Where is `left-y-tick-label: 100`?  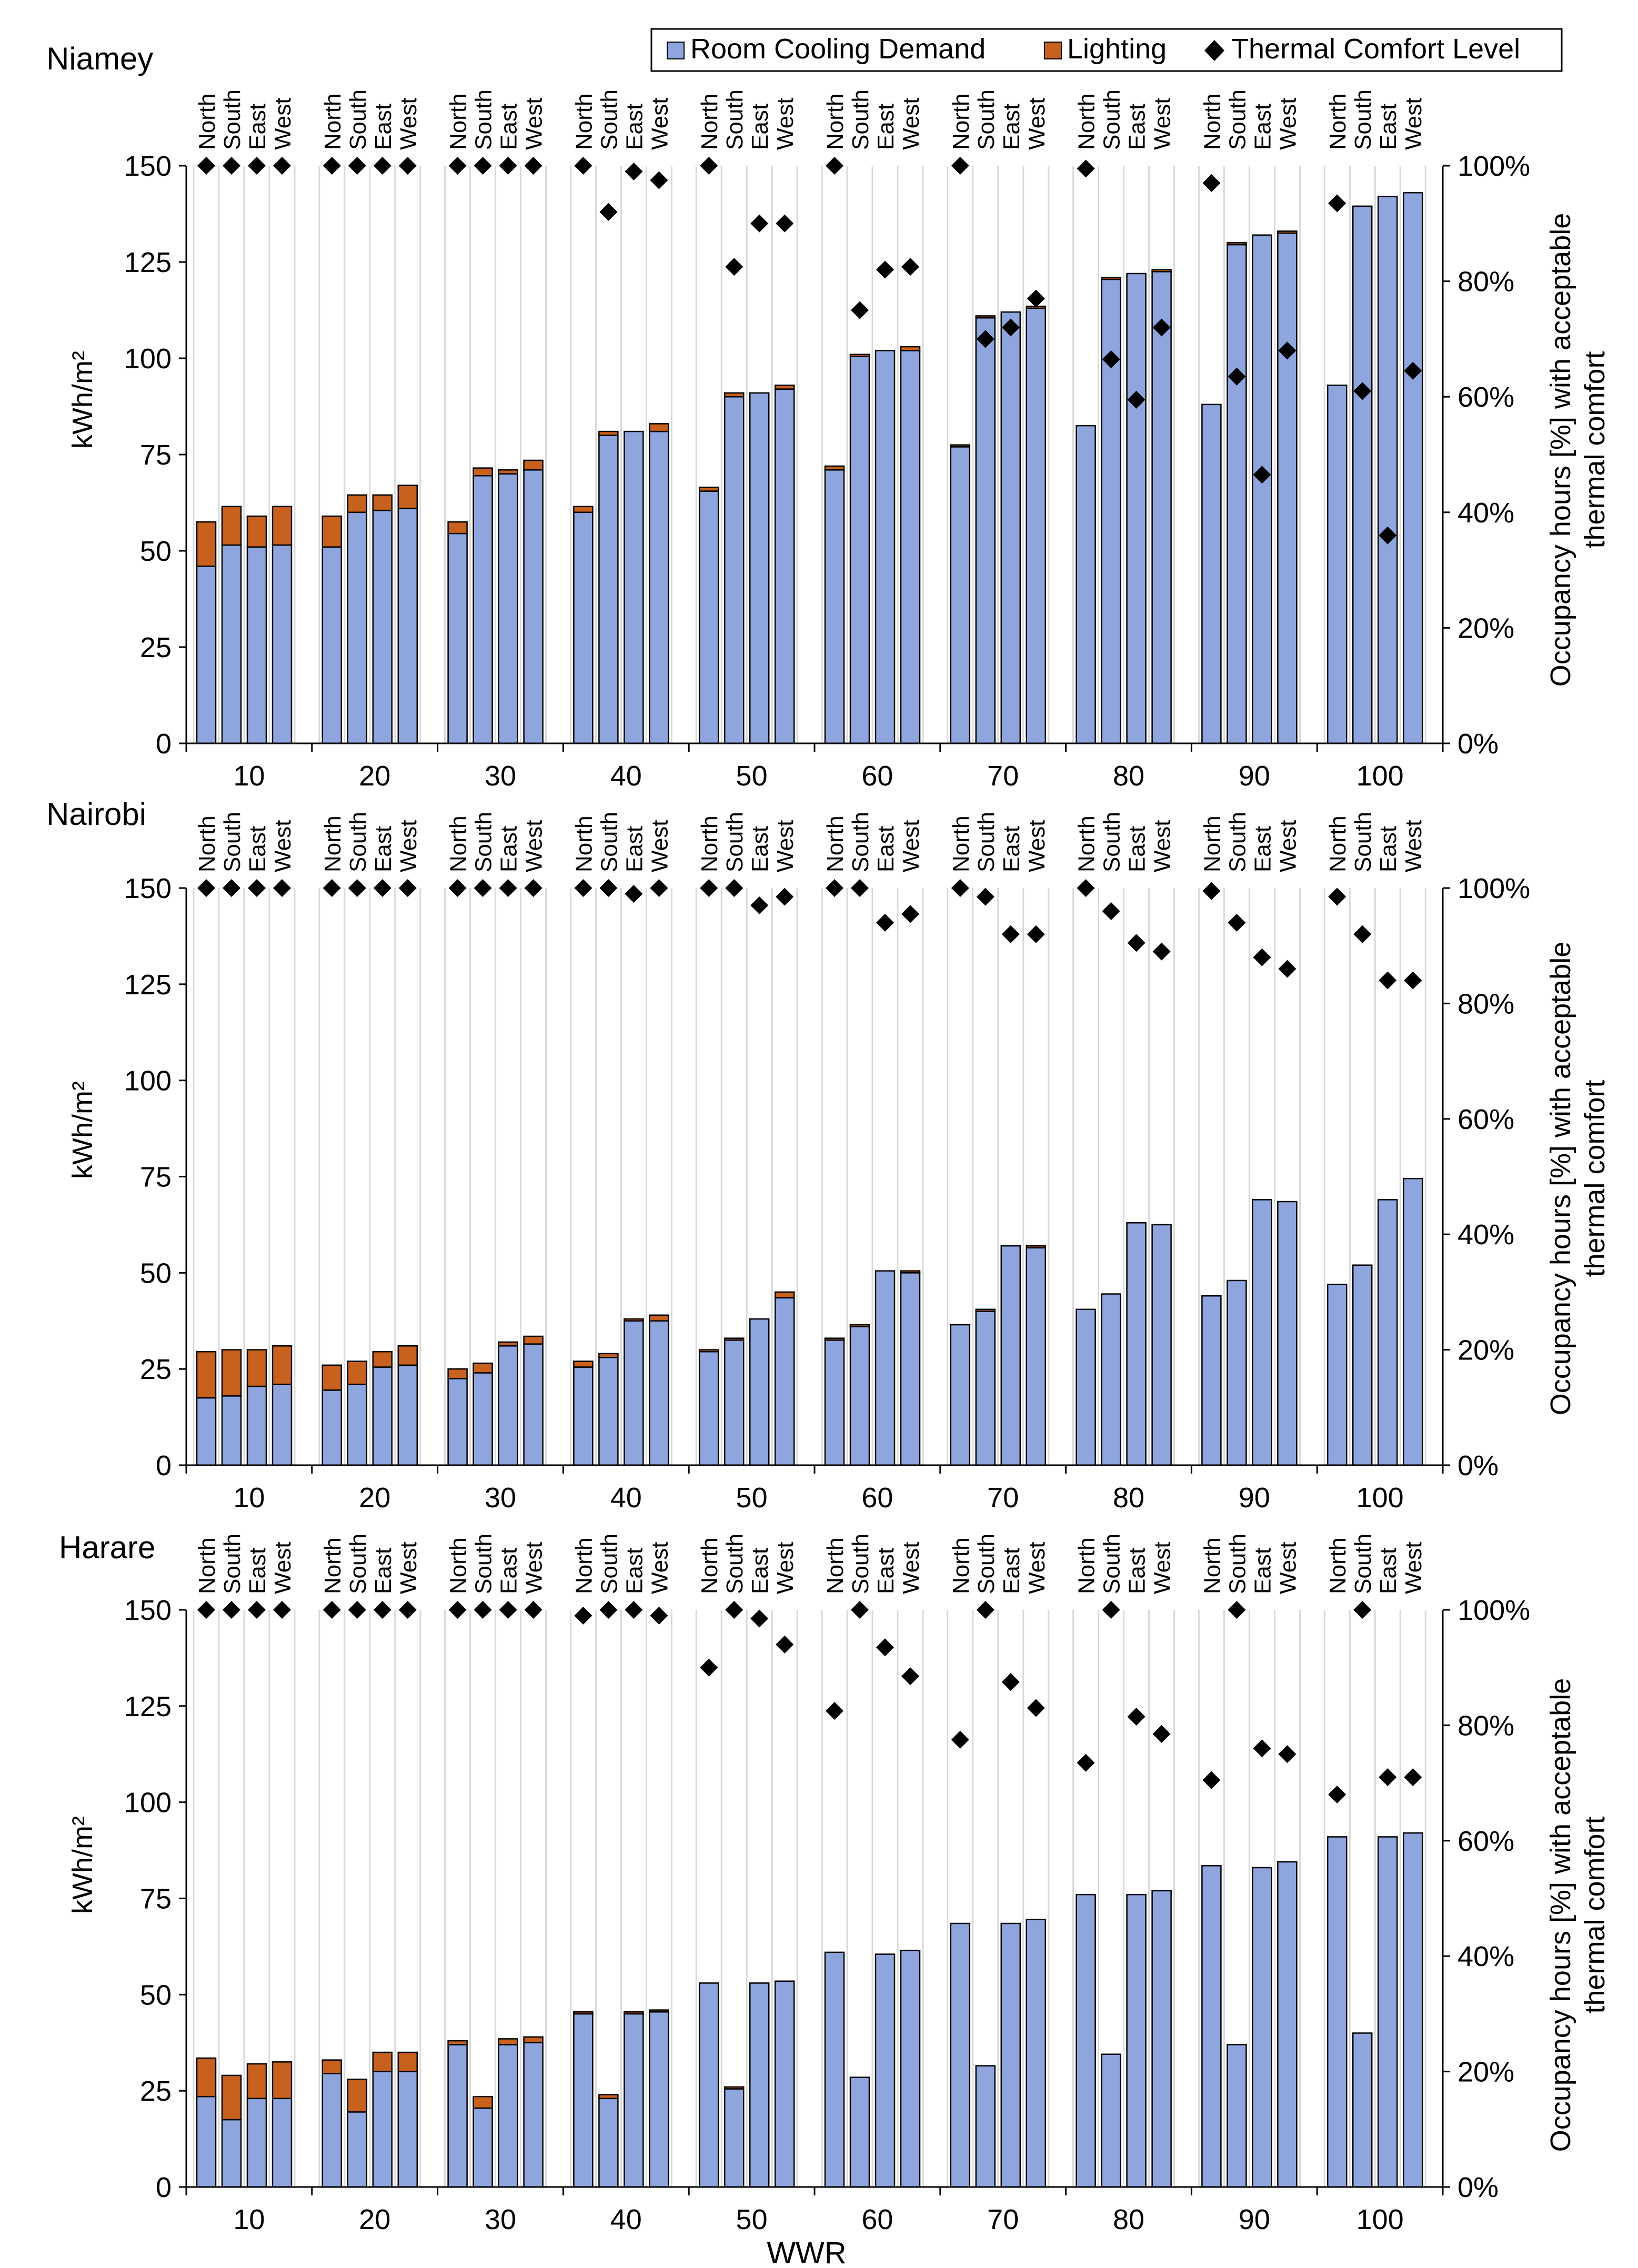 left-y-tick-label: 100 is located at coordinates (148, 1803).